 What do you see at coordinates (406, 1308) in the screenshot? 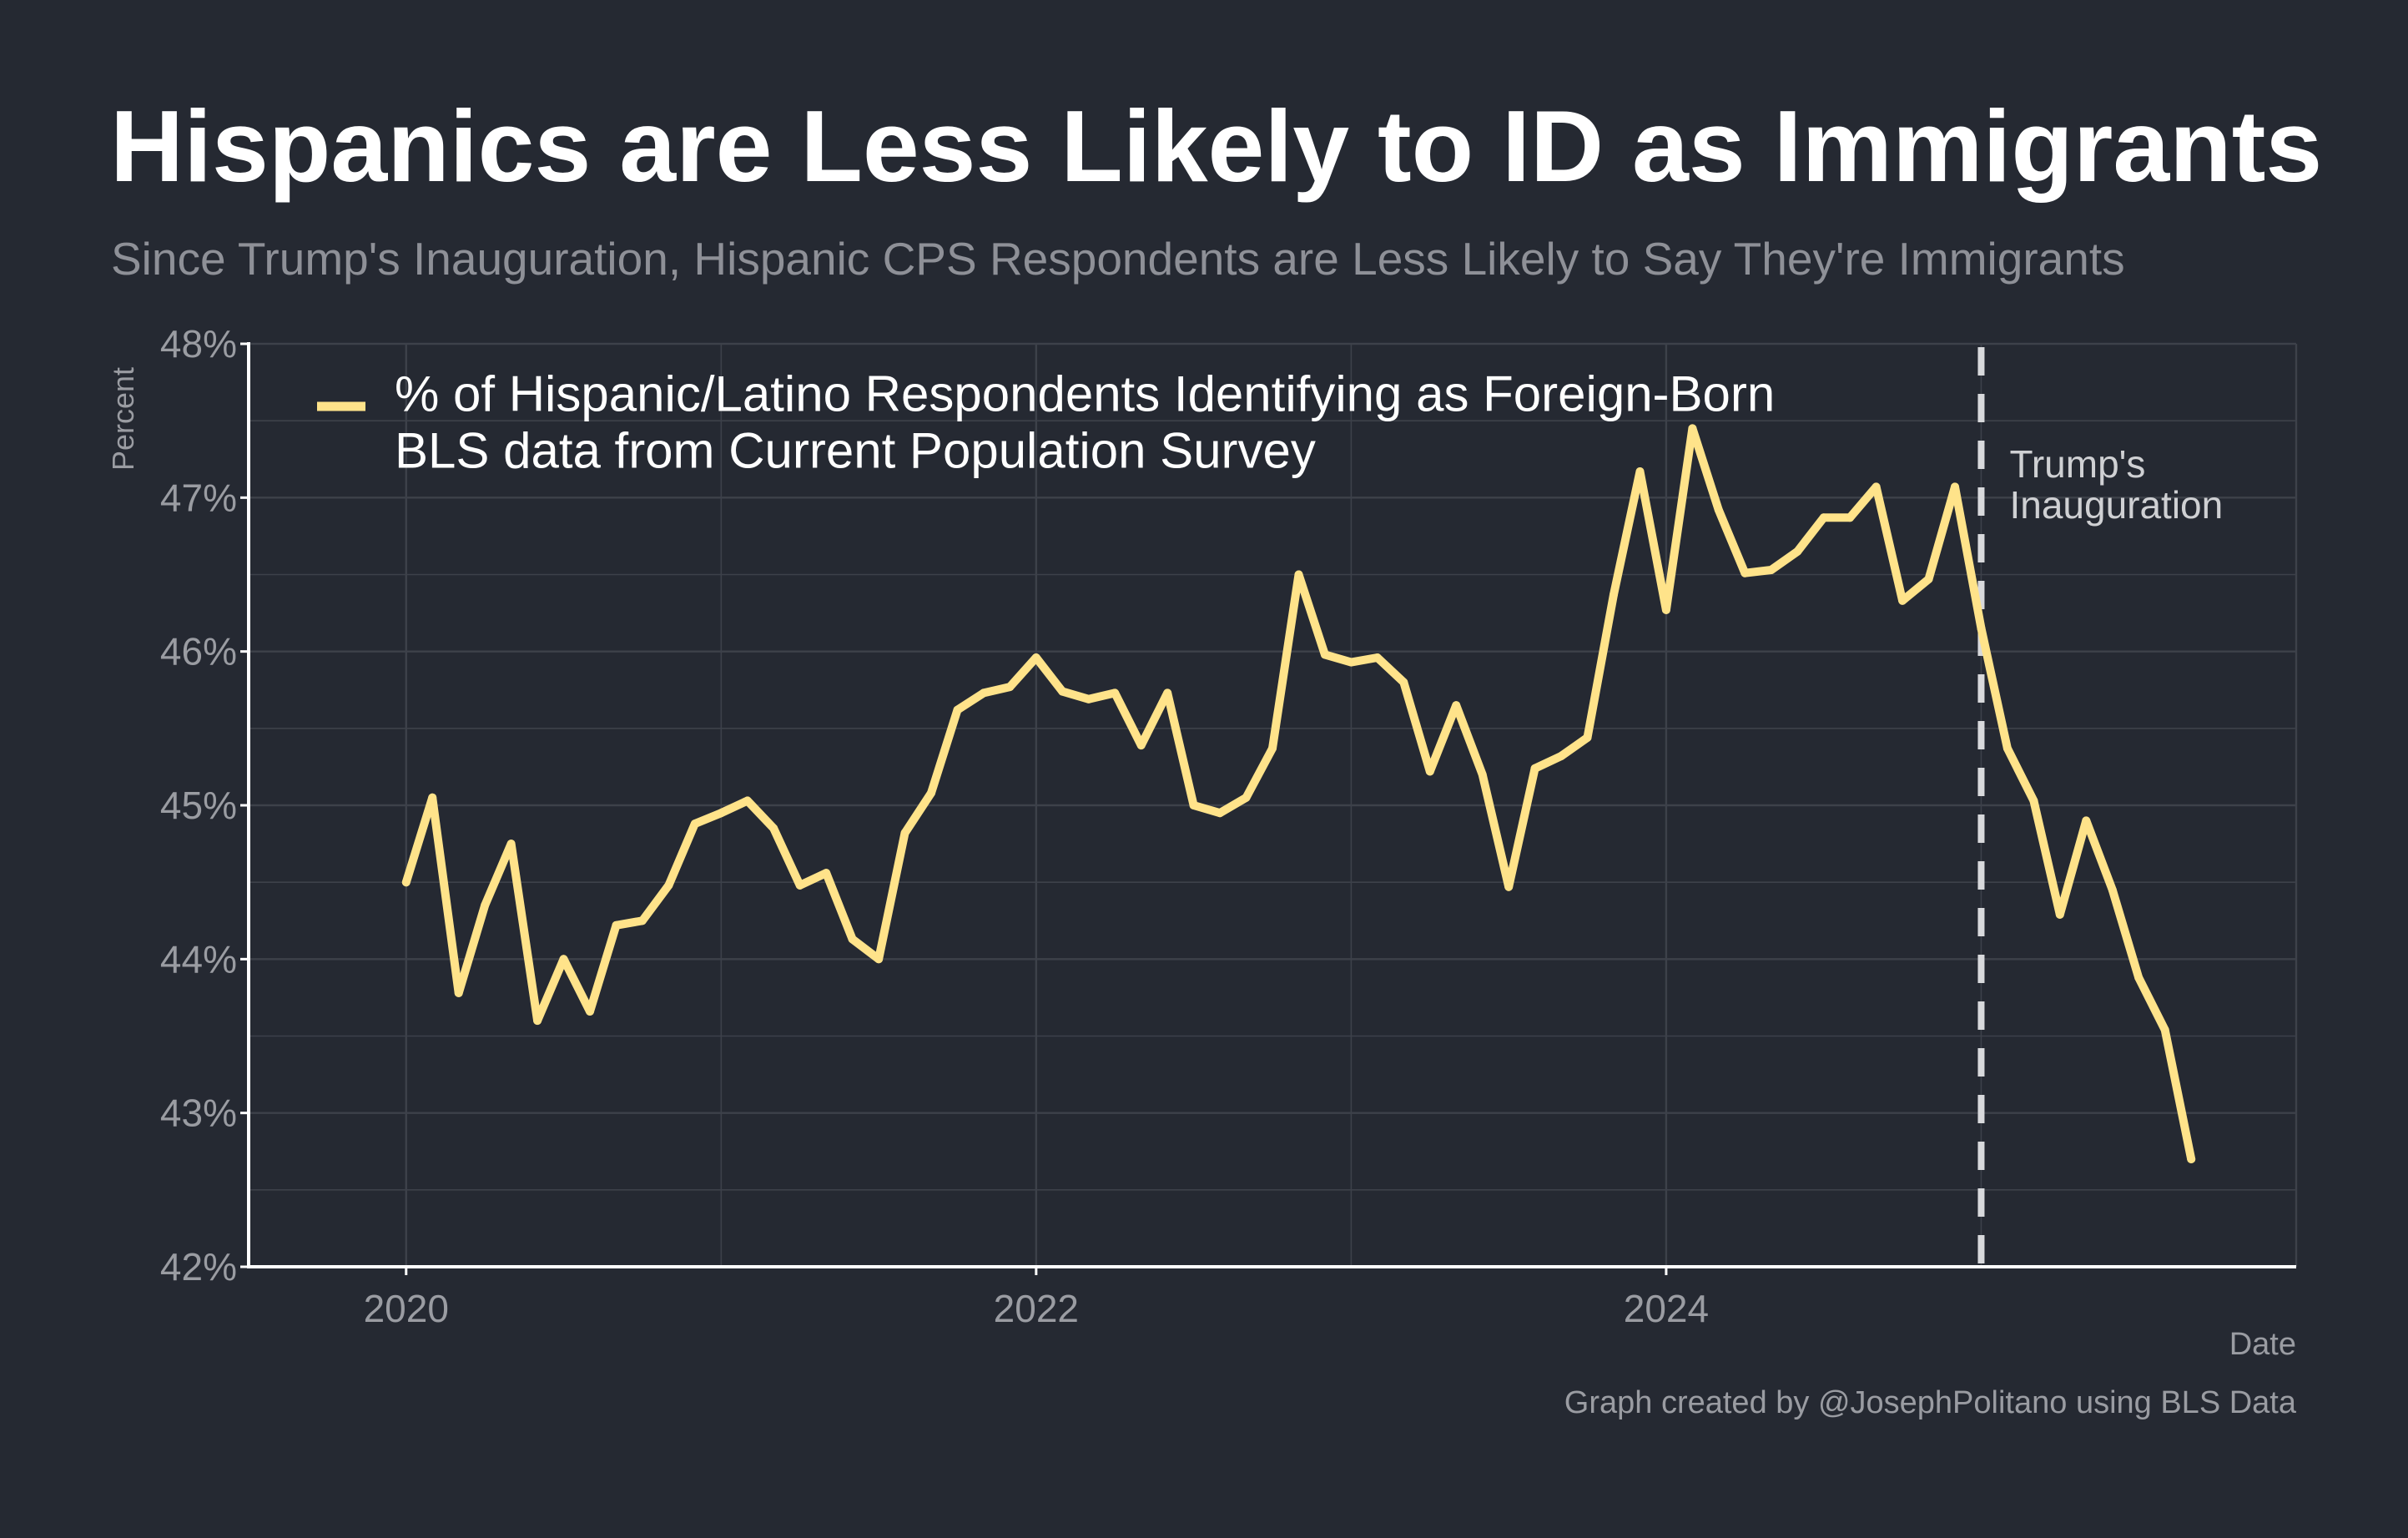
I see `x-tick-label: 2020` at bounding box center [406, 1308].